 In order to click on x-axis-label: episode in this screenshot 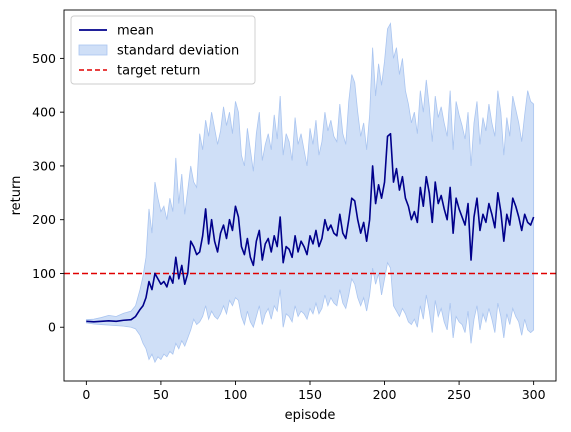, I will do `click(310, 415)`.